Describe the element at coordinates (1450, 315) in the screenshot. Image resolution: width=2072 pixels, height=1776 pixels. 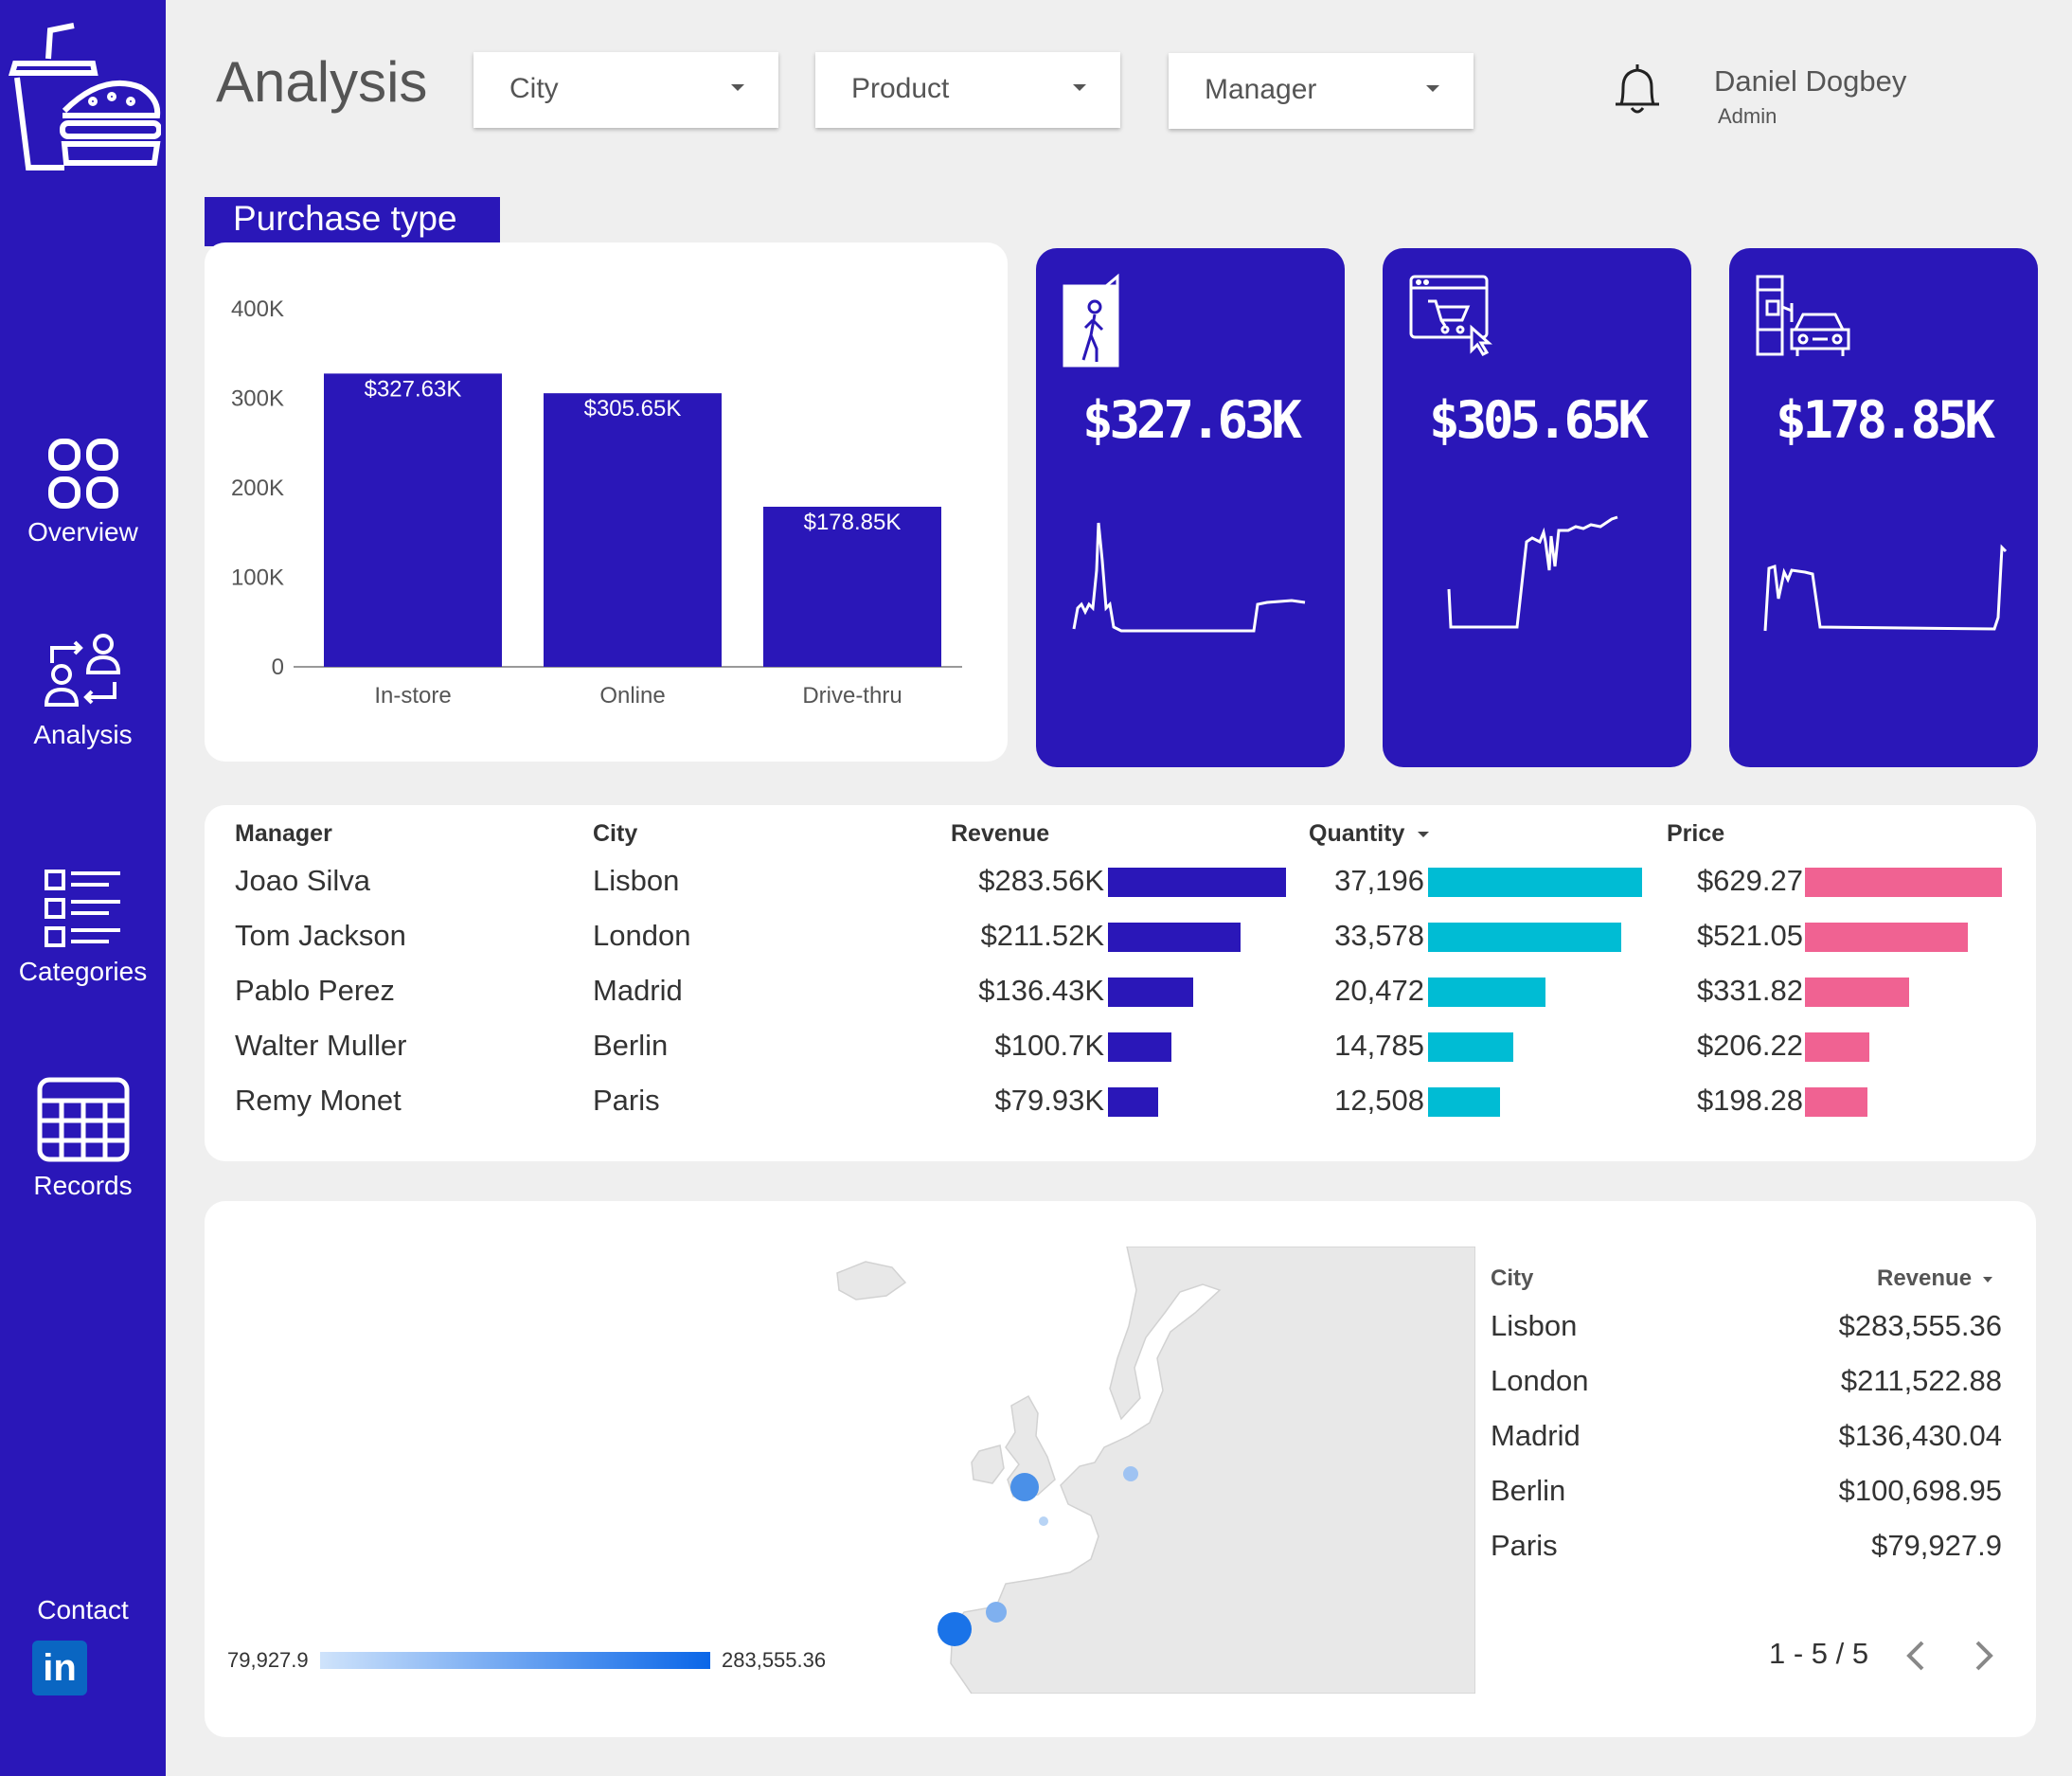
I see `online-cart-icon` at that location.